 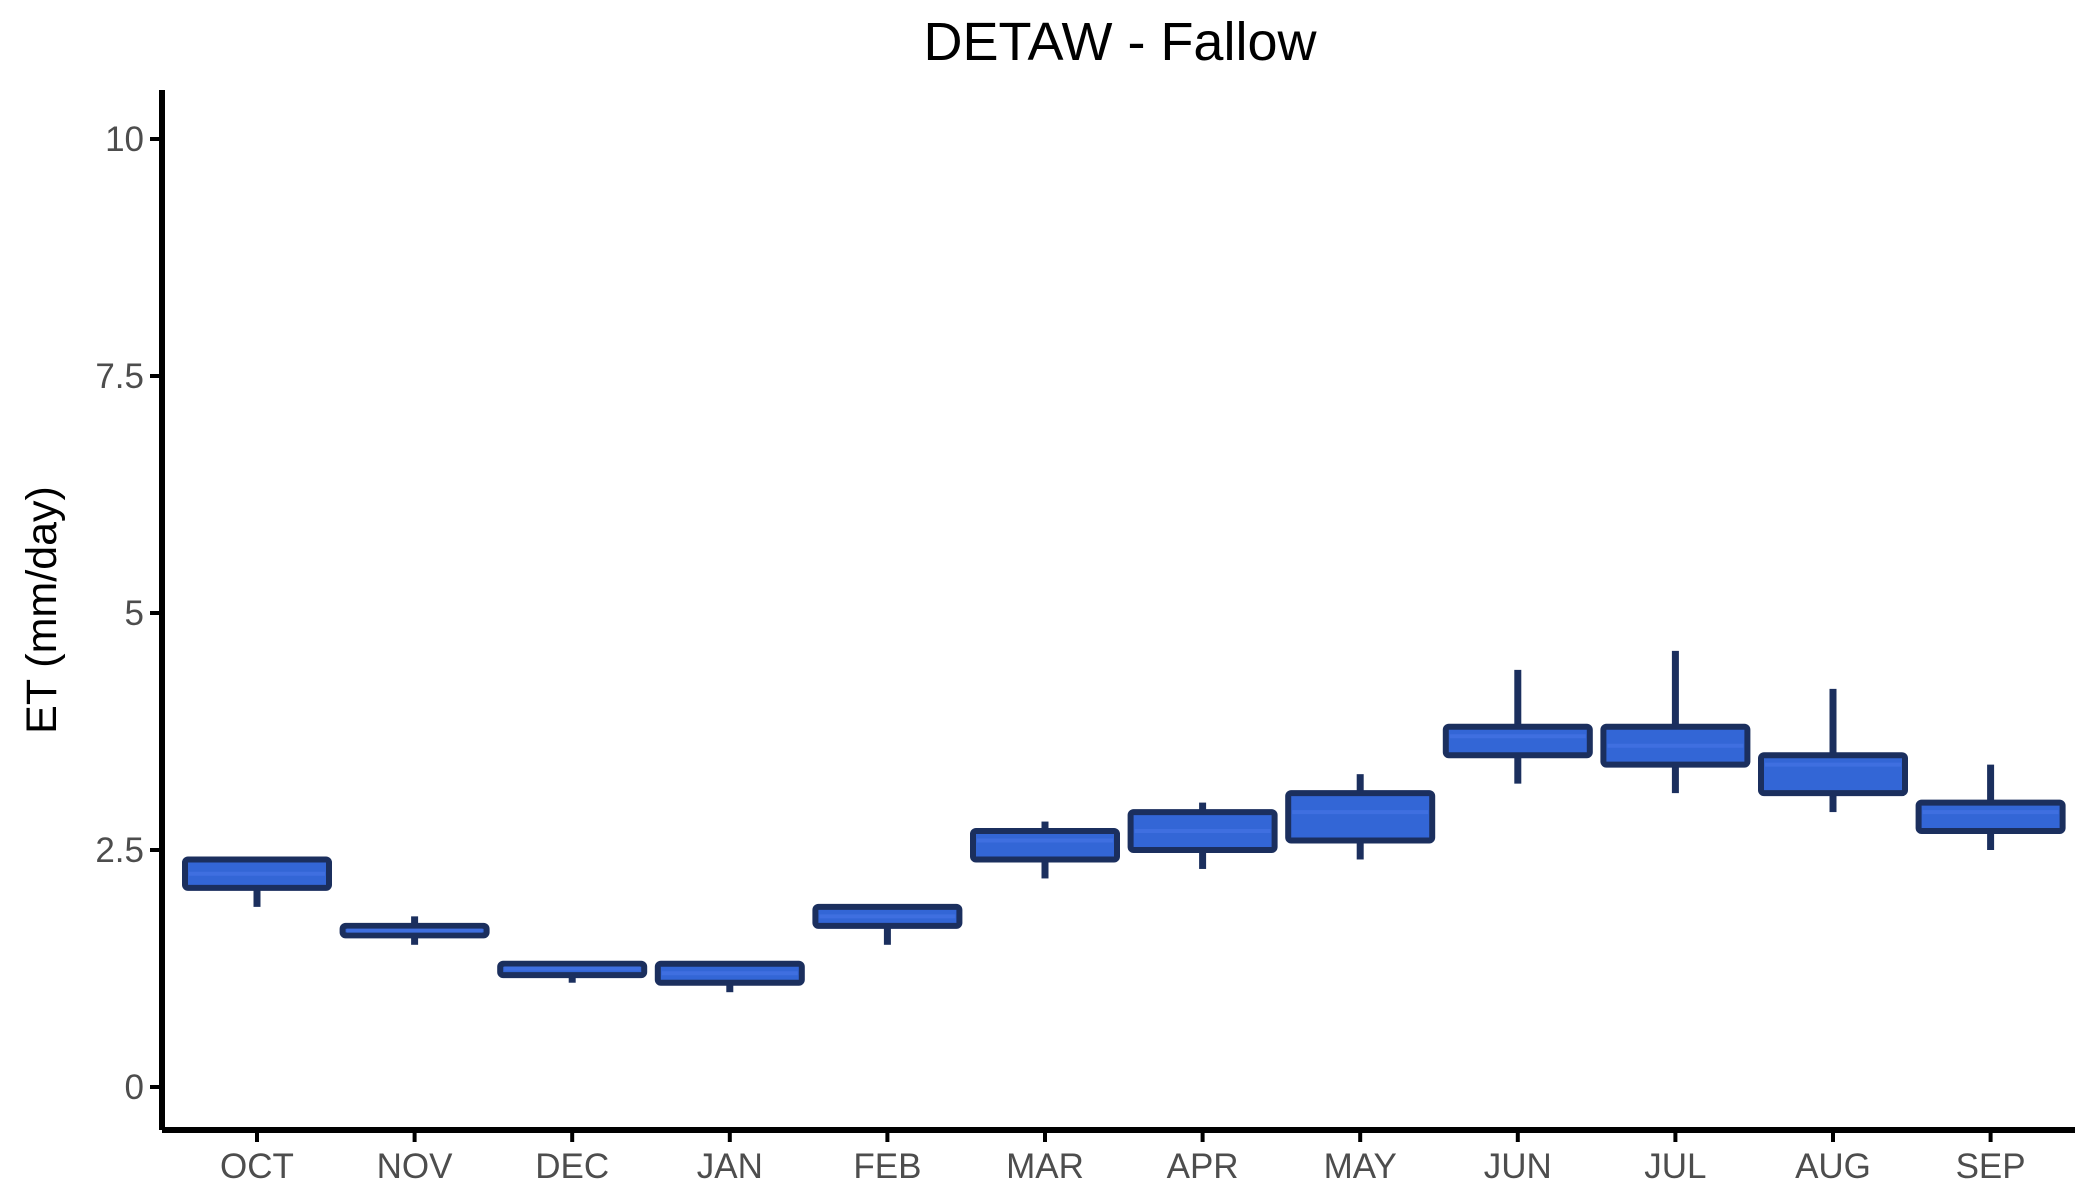 I want to click on box-may, so click(x=1360, y=817).